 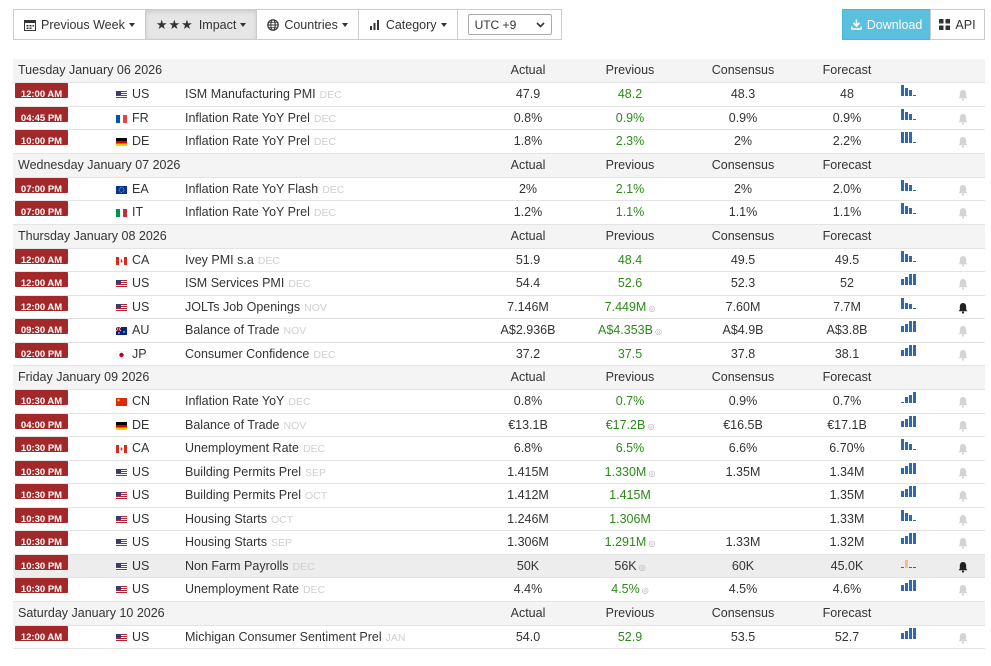 I want to click on event-name-link: Michigan Consumer Sentiment Prel JAN, so click(x=295, y=638).